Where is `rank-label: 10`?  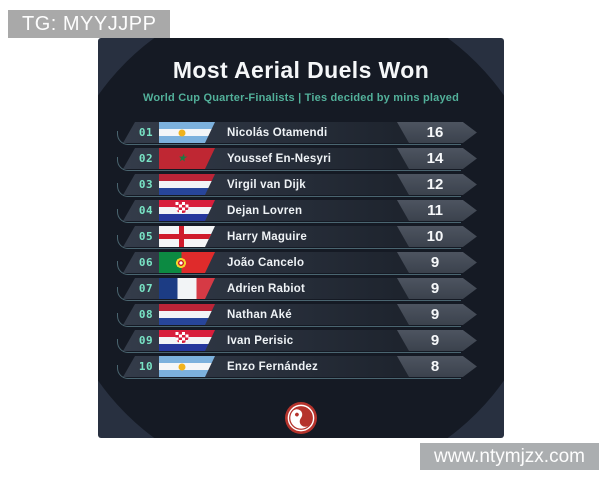
rank-label: 10 is located at coordinates (146, 366).